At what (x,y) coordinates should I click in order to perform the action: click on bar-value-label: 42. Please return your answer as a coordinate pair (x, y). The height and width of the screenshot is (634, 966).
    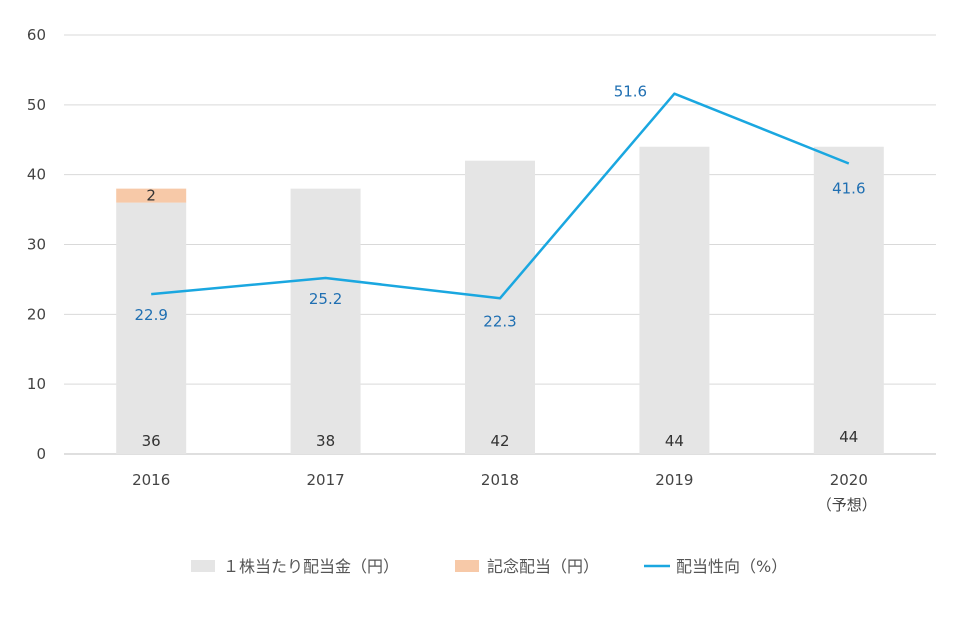
    Looking at the image, I should click on (499, 441).